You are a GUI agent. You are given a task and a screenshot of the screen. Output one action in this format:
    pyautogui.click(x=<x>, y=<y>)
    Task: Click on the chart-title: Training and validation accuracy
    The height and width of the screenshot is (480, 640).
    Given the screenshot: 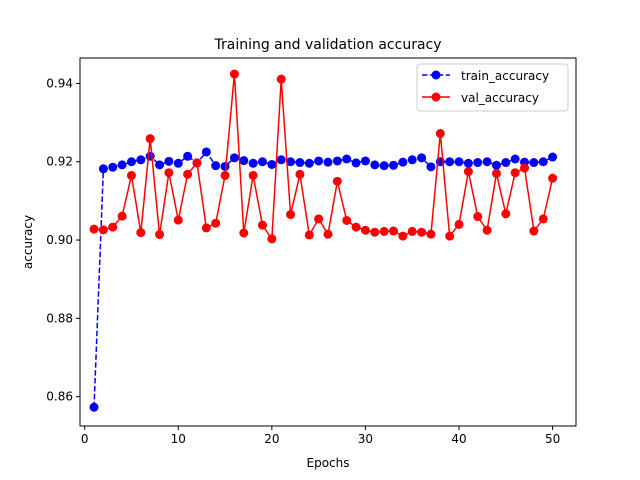 What is the action you would take?
    pyautogui.click(x=327, y=45)
    